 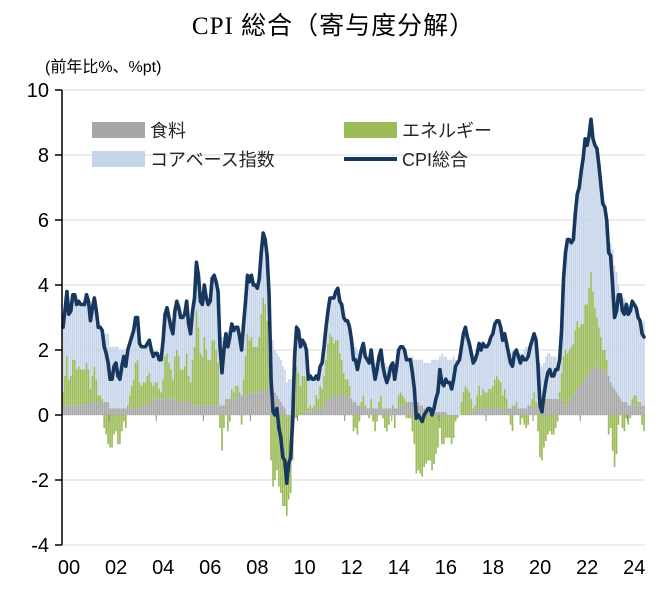 I want to click on svg-text: 0, so click(x=43, y=416).